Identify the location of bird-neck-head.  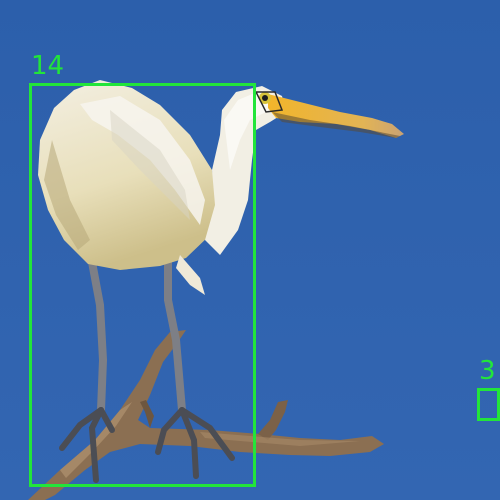
(245, 170).